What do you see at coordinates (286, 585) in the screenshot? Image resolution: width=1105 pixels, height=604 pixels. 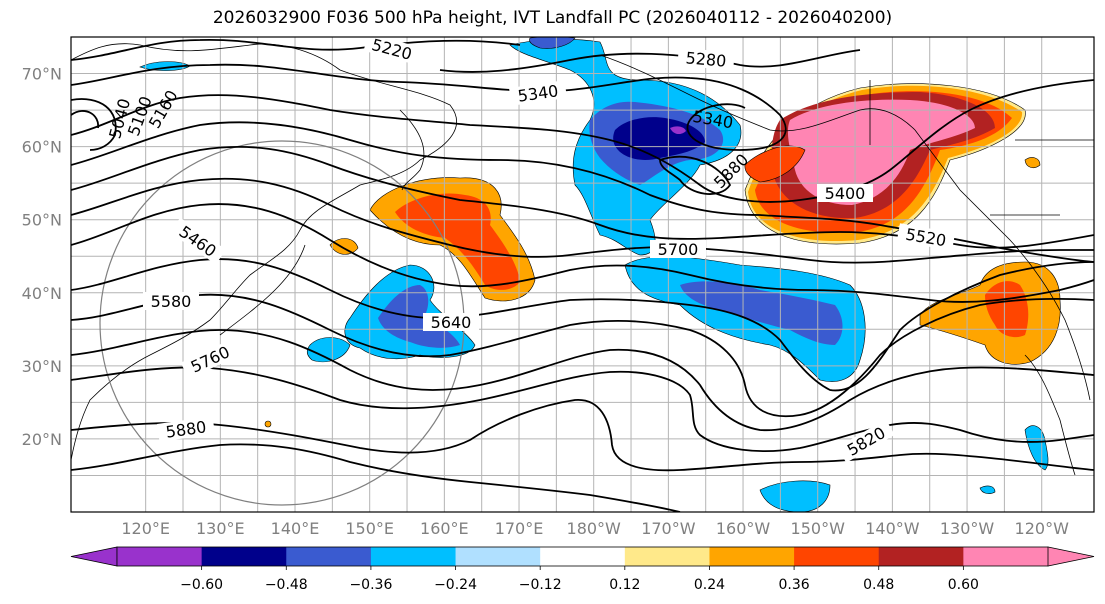 I see `colorbar-label: −0.48` at bounding box center [286, 585].